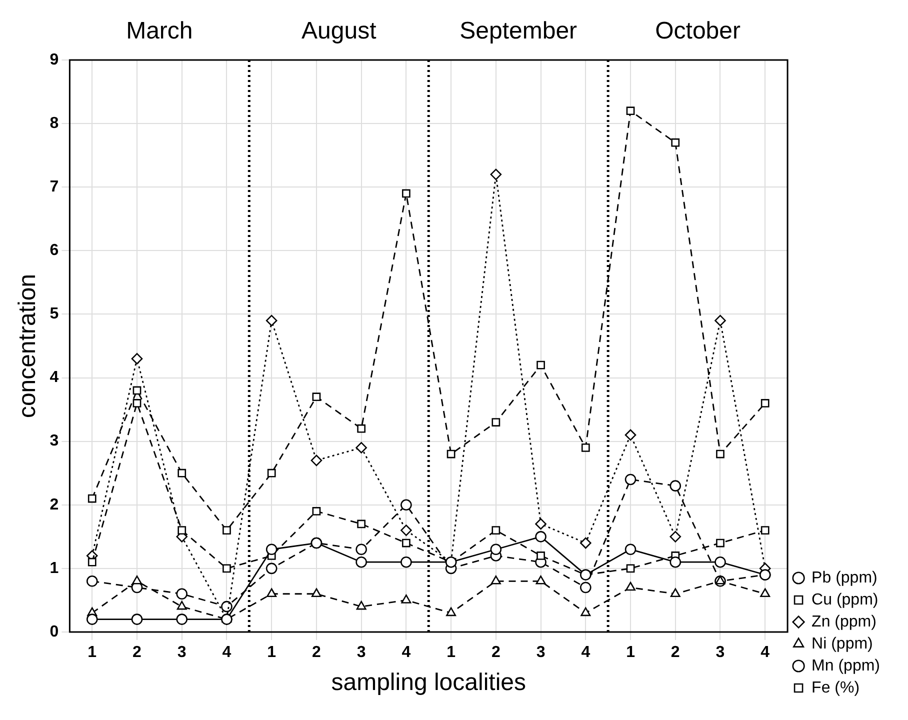 This screenshot has width=908, height=720. I want to click on legend-label: Zn (ppm), so click(844, 621).